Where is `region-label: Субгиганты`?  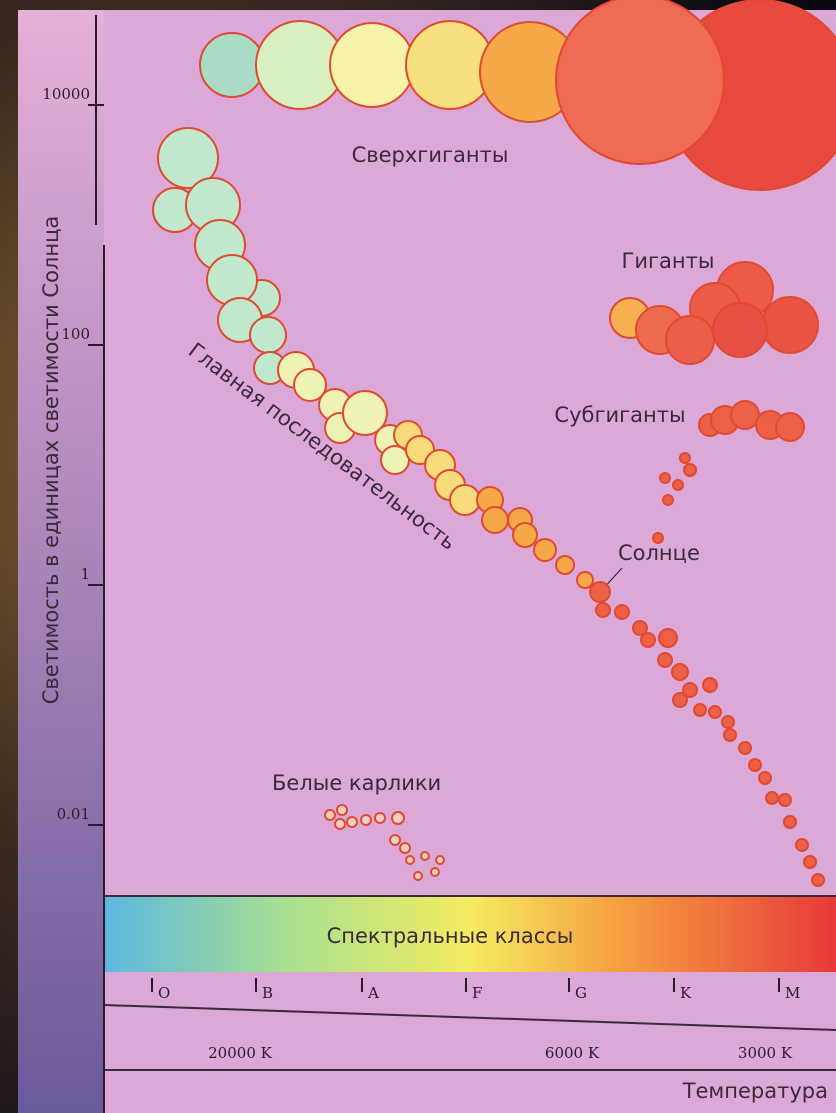
region-label: Субгиганты is located at coordinates (619, 415).